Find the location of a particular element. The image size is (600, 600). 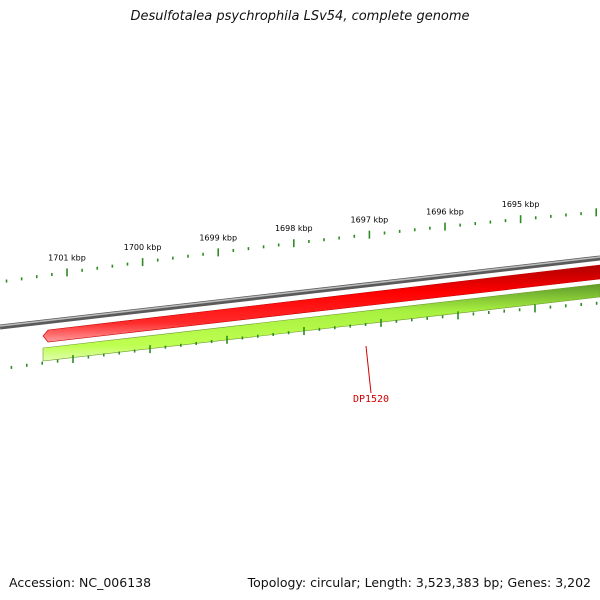

scale-label: 1697 kbp is located at coordinates (370, 220).